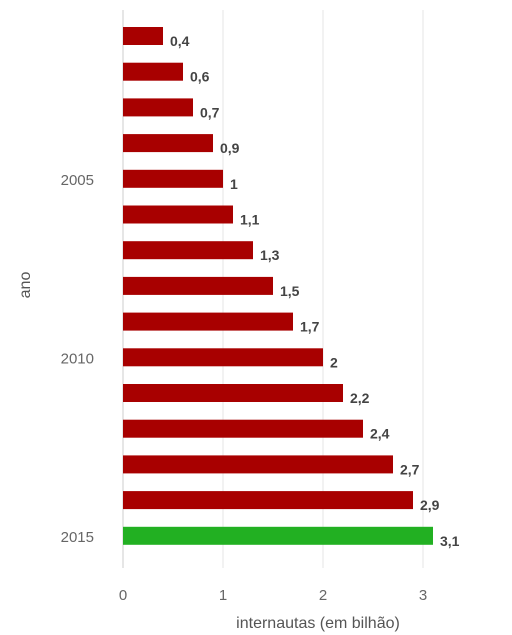 This screenshot has height=635, width=512. Describe the element at coordinates (270, 255) in the screenshot. I see `data-label-2007: 1,3` at that location.